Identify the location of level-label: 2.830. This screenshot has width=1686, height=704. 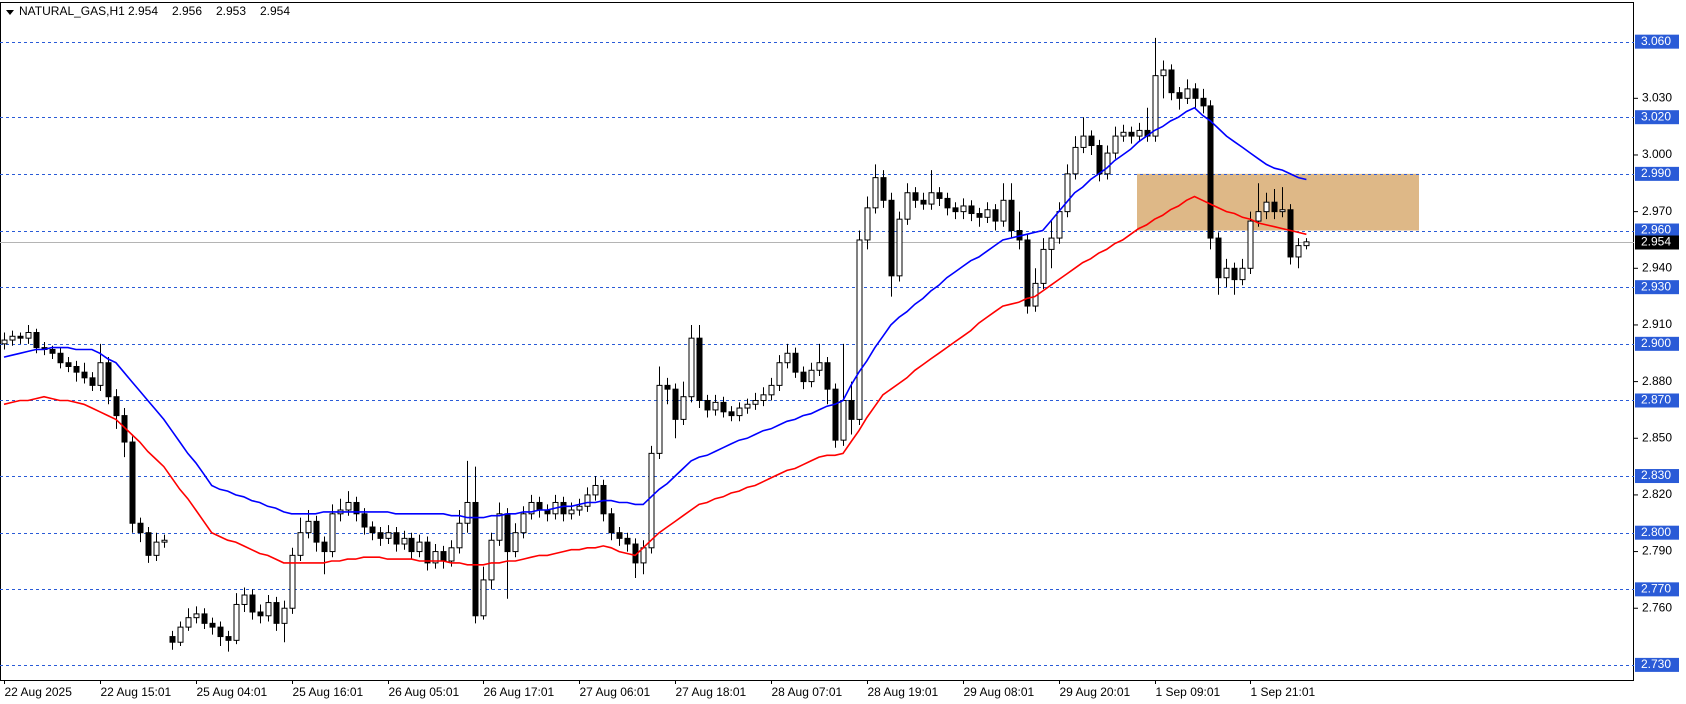
(1656, 475).